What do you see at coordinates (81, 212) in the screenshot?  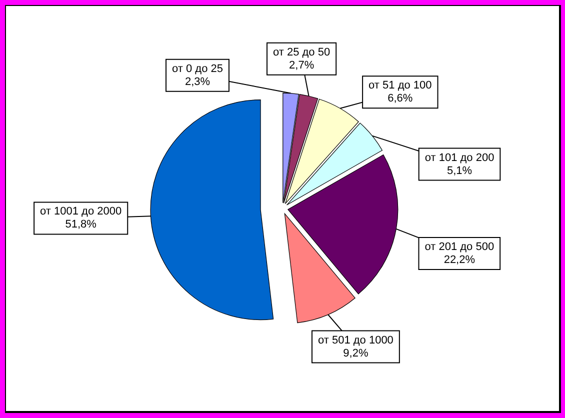 I see `slice-label: от 1001 до 2000` at bounding box center [81, 212].